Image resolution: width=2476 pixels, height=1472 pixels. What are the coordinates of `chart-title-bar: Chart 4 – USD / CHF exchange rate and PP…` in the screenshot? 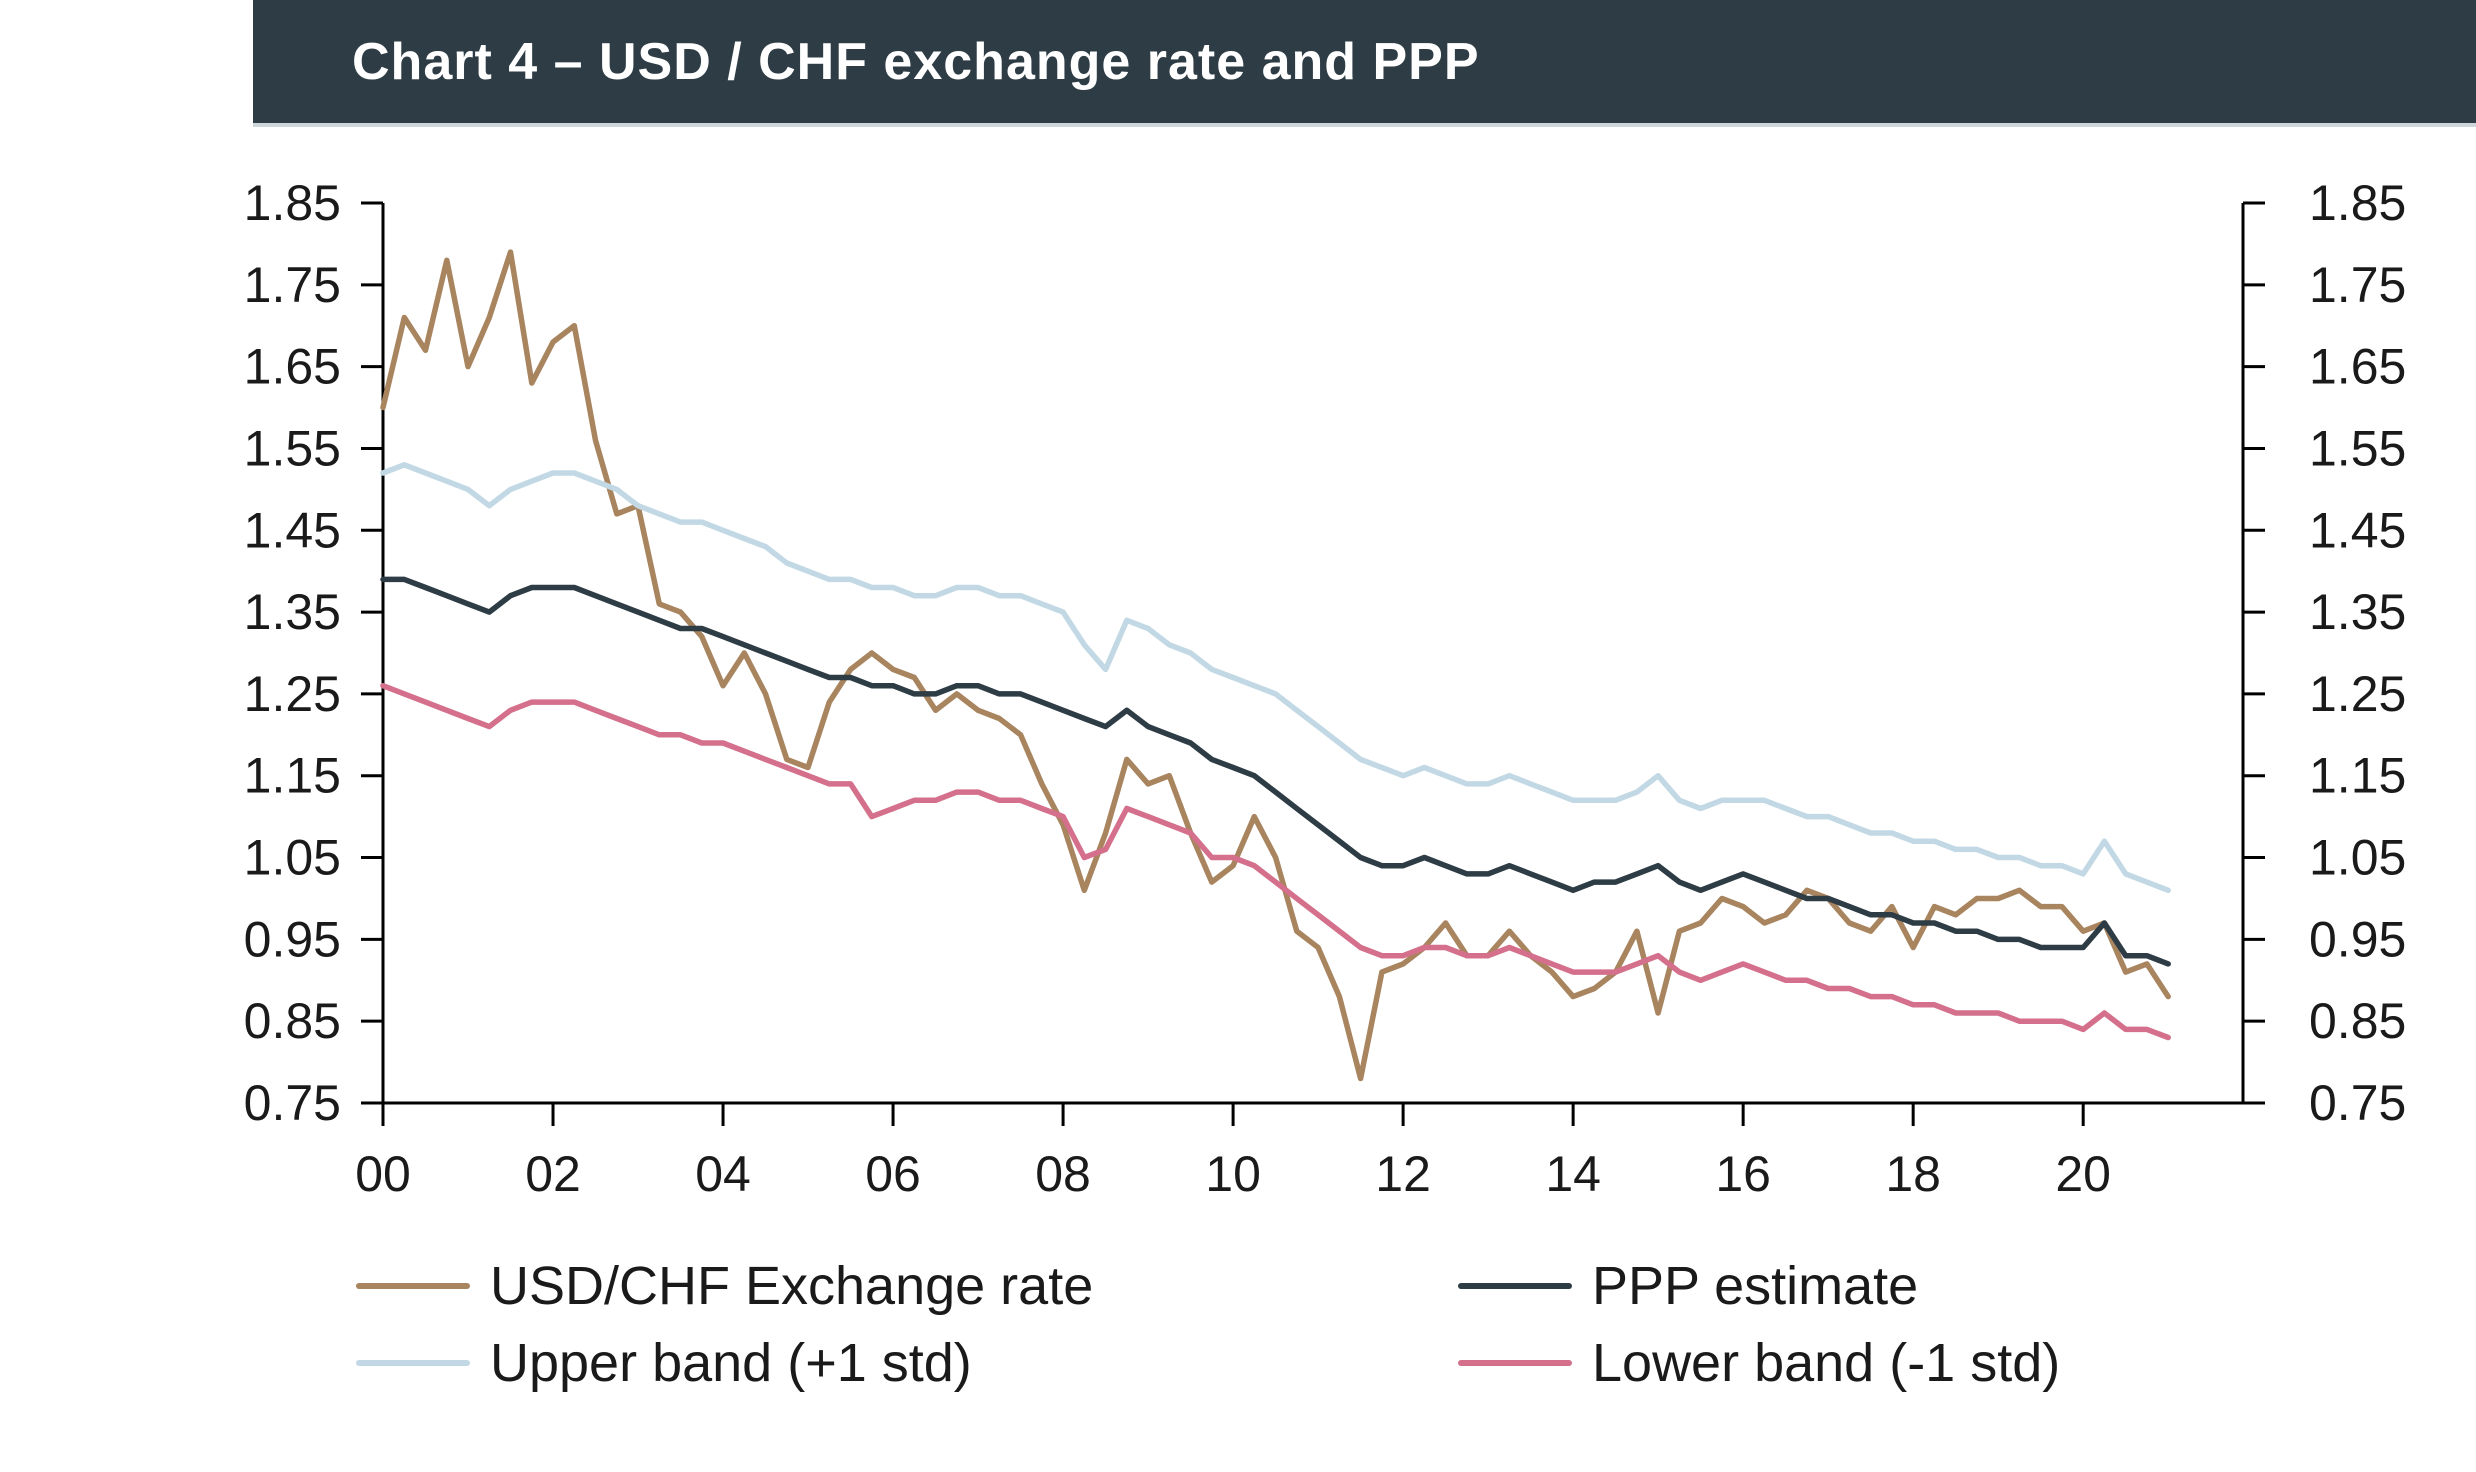 It's located at (1364, 63).